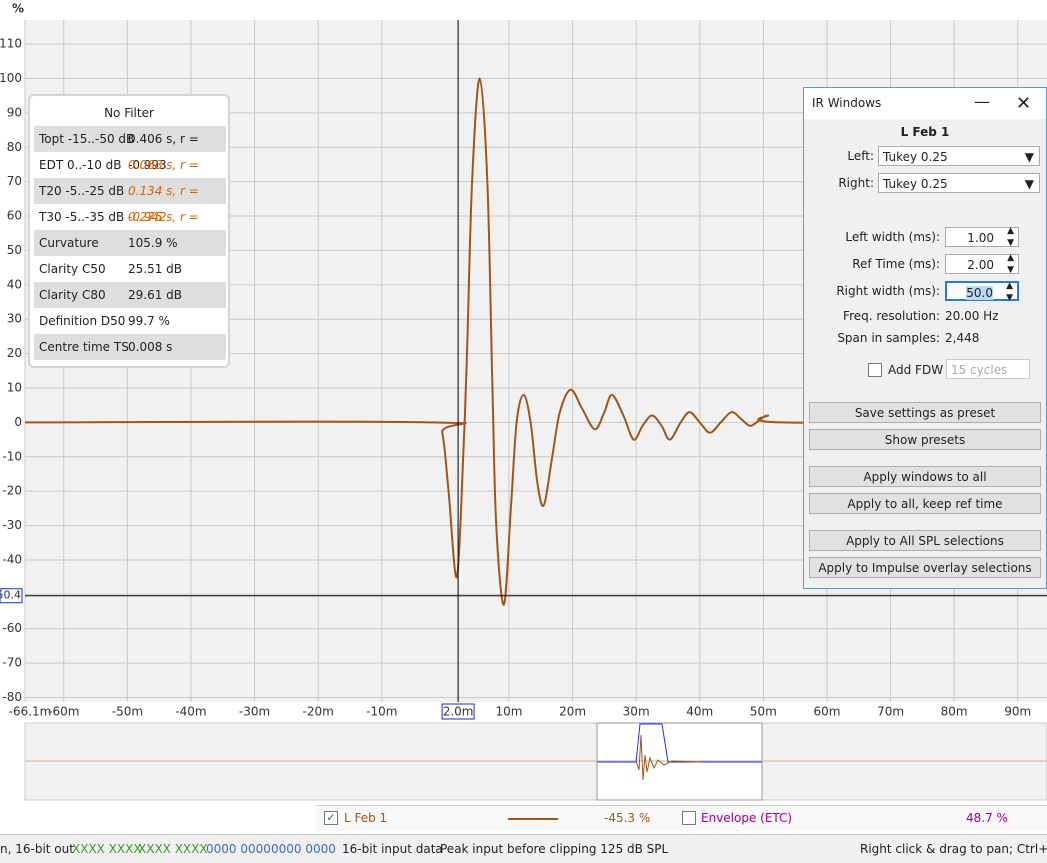 The width and height of the screenshot is (1047, 863). I want to click on overview-trace, so click(668, 757).